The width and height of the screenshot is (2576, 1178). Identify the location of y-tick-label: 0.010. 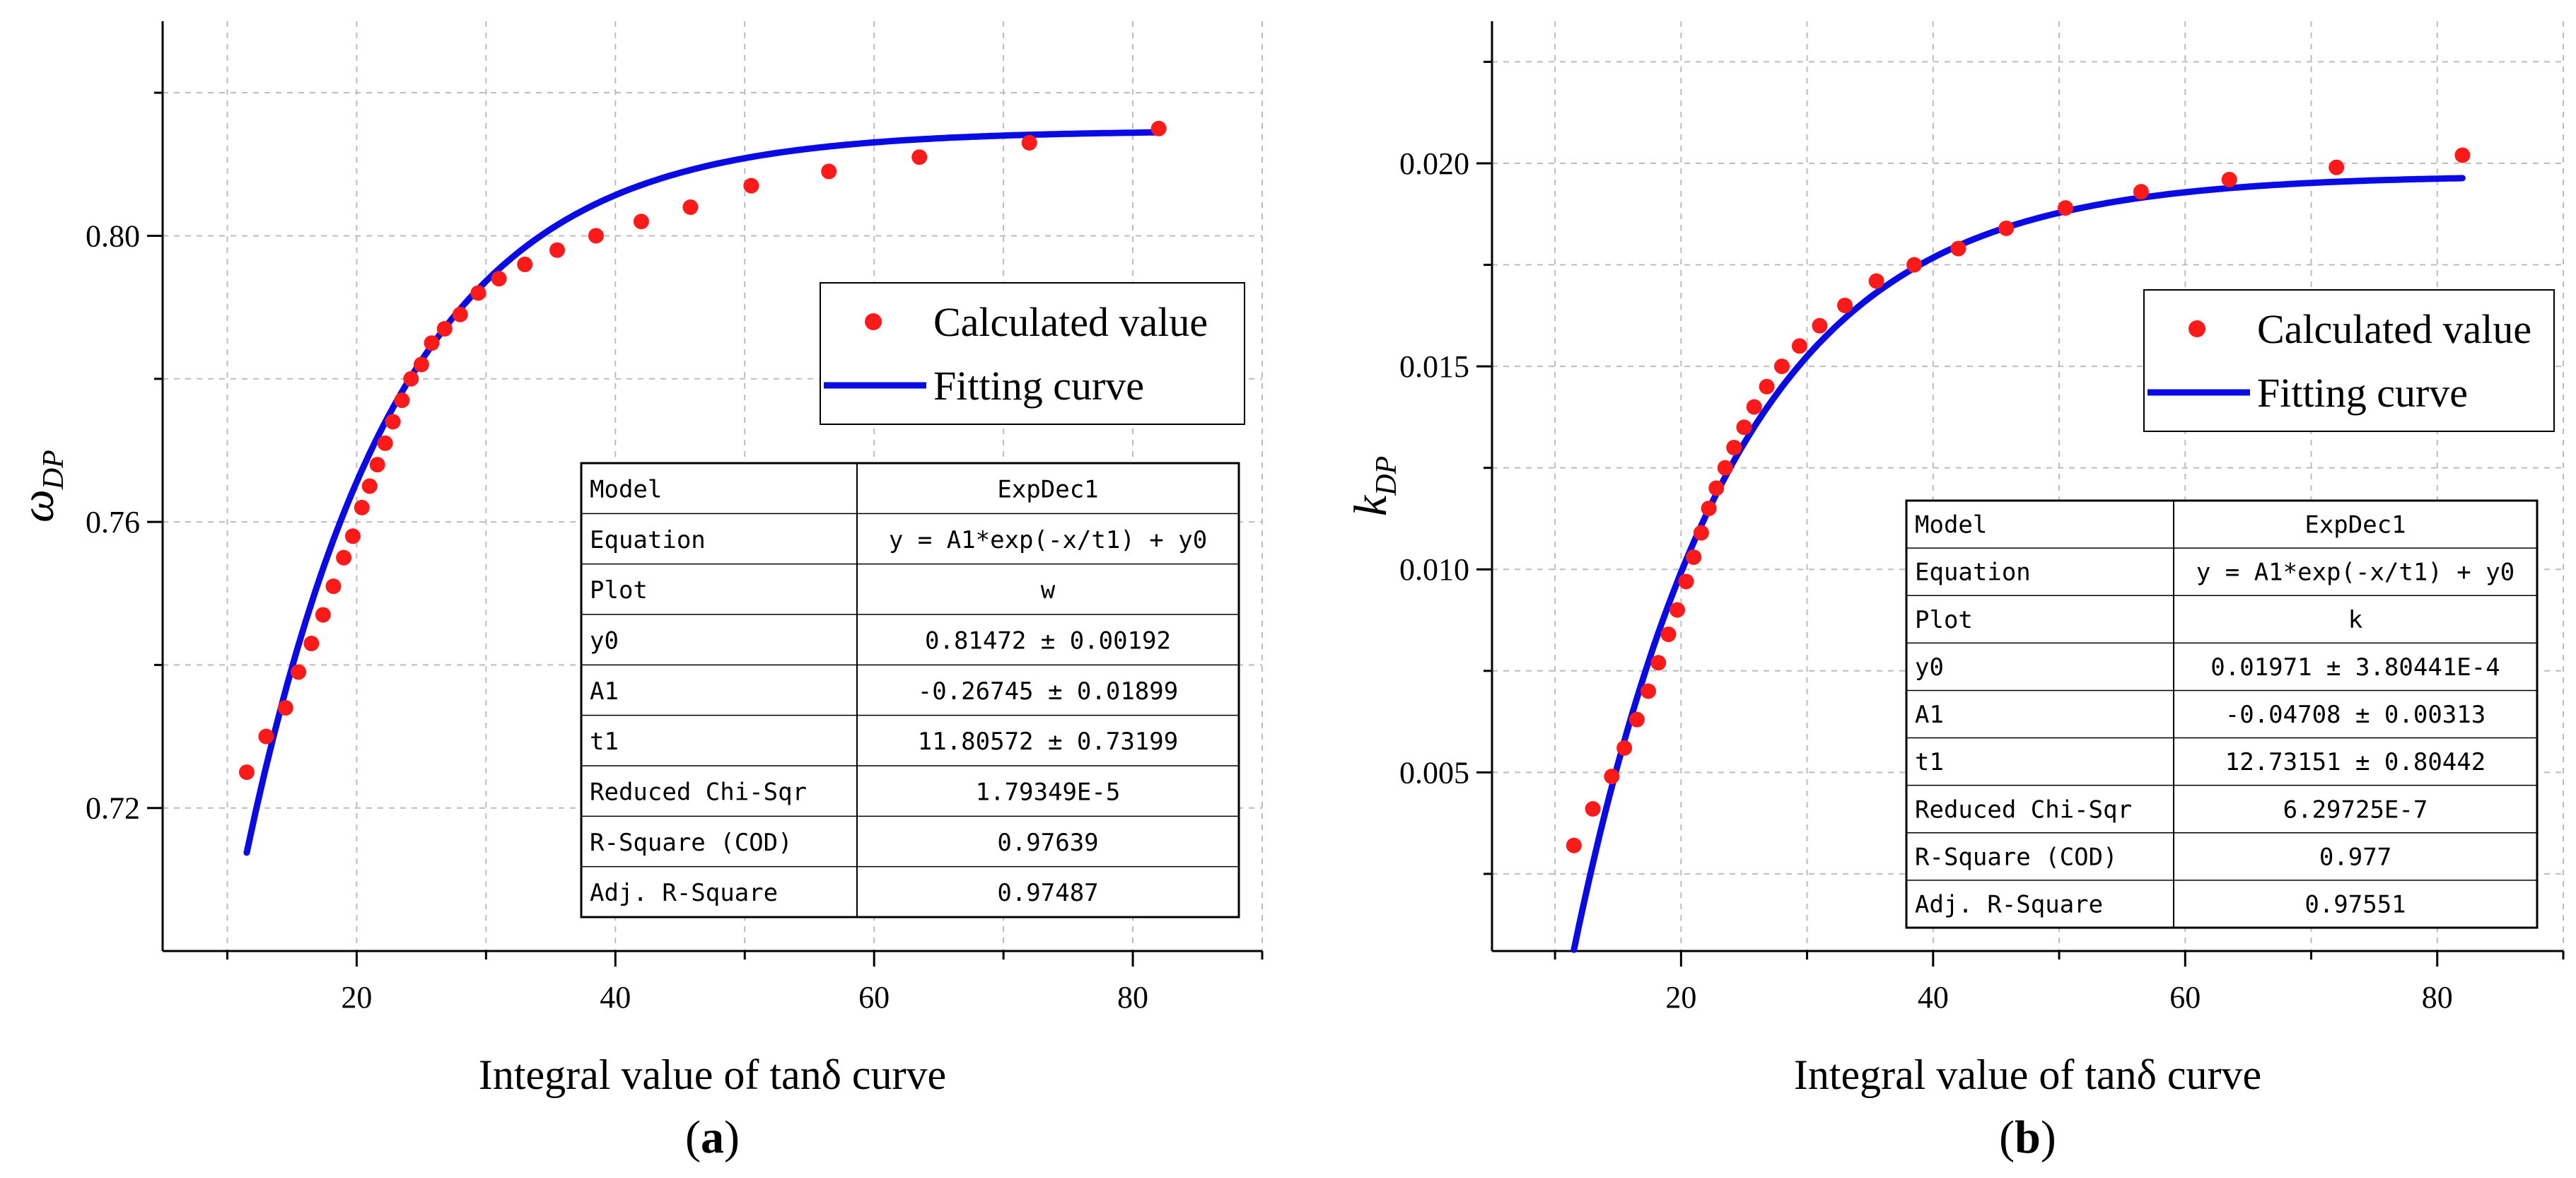
(1434, 569).